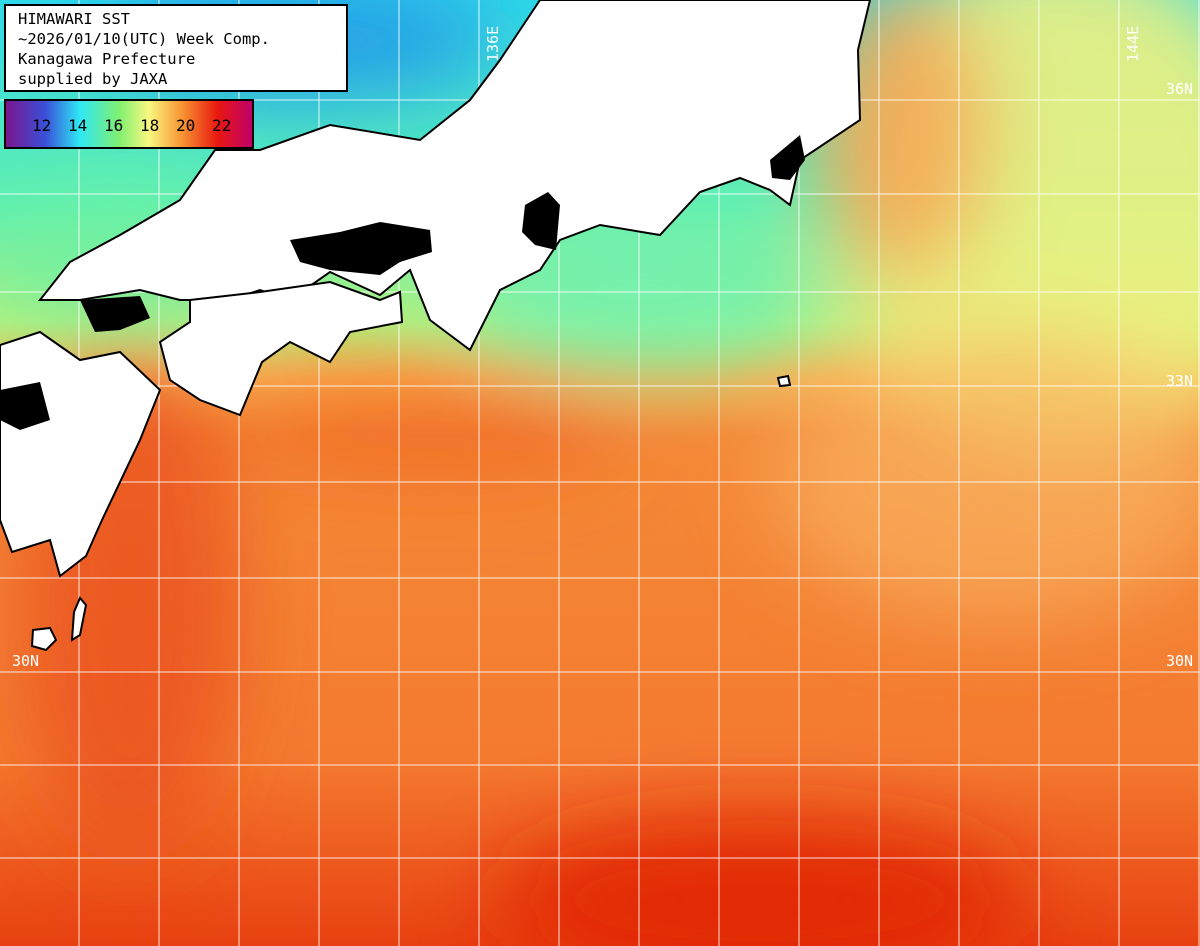  Describe the element at coordinates (186, 125) in the screenshot. I see `legend-tick: 20` at that location.